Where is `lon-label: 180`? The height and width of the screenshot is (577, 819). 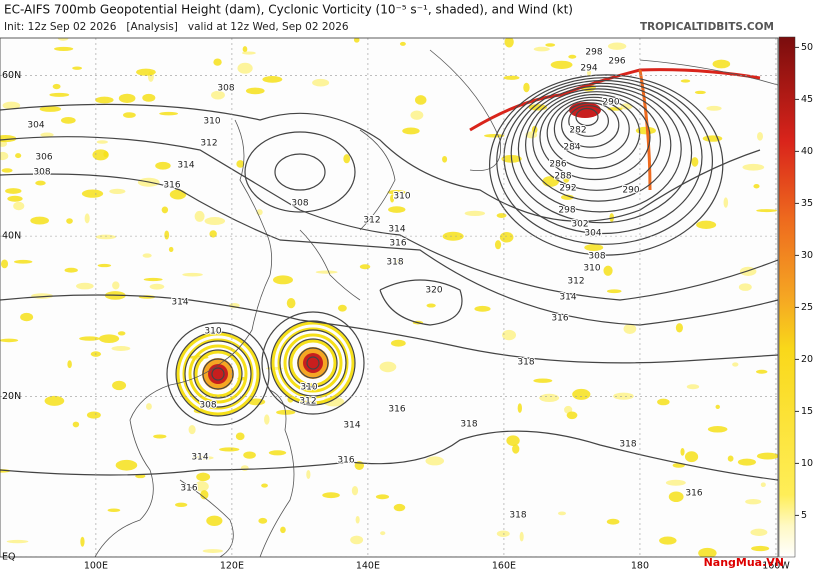
lon-label: 180 is located at coordinates (640, 566).